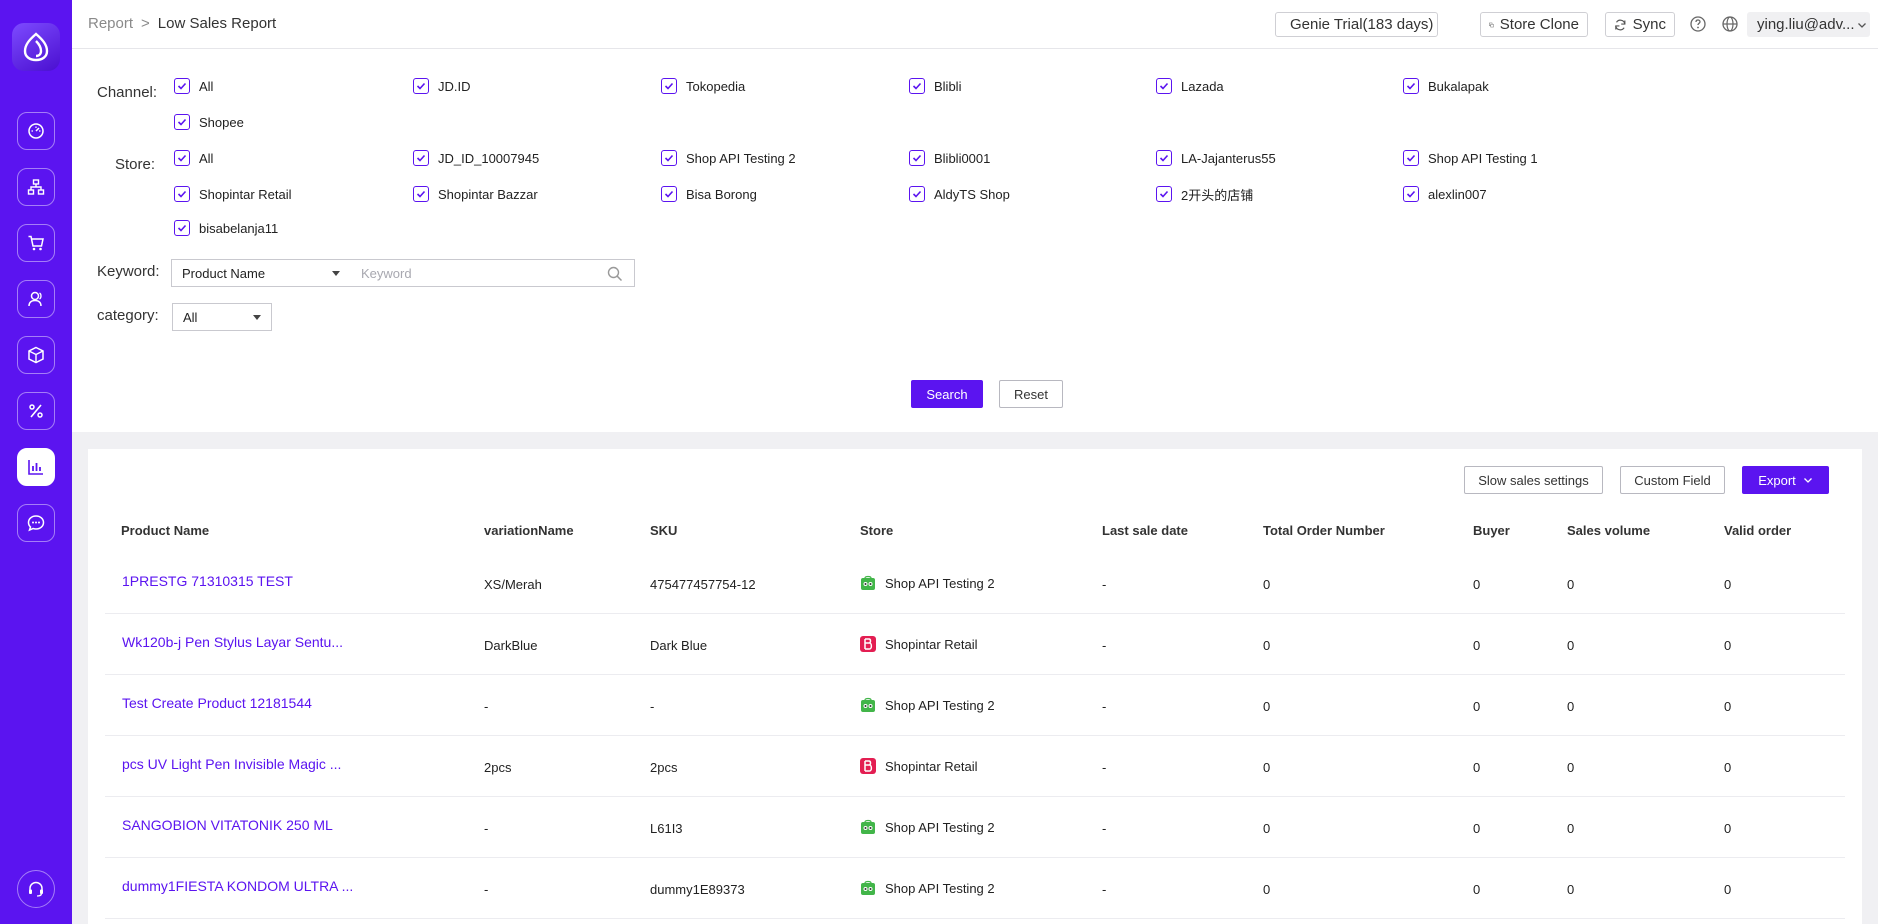  Describe the element at coordinates (1534, 24) in the screenshot. I see `store-clone-button: Store Clone` at that location.